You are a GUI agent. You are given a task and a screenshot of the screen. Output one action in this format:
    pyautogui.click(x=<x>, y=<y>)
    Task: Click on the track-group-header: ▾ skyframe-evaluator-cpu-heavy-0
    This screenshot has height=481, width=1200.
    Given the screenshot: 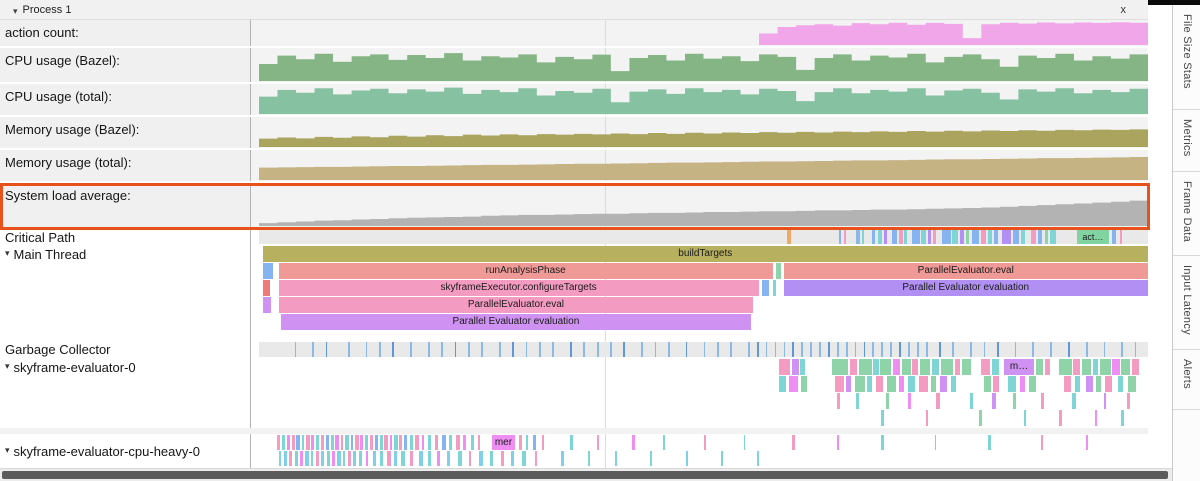 What is the action you would take?
    pyautogui.click(x=125, y=451)
    